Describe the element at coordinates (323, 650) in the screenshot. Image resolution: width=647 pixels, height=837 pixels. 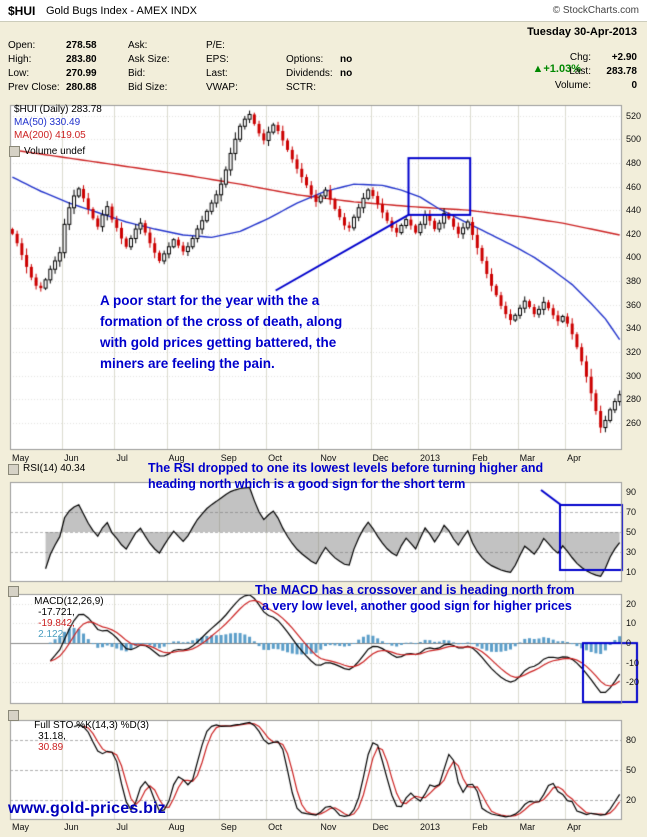
I see `macd-chart-canvas` at that location.